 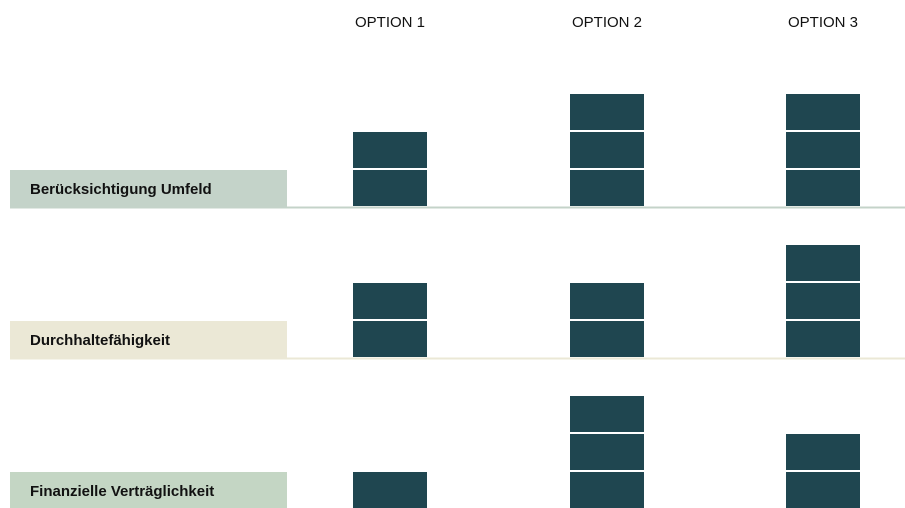 I want to click on option-header: OPTION 3, so click(x=823, y=22).